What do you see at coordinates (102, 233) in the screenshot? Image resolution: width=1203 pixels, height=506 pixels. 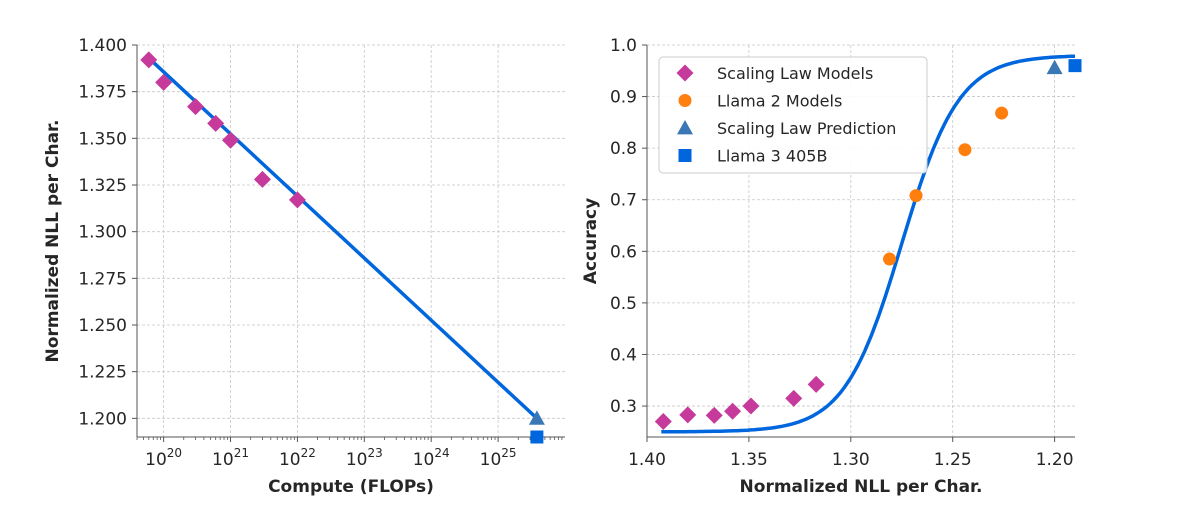 I see `y-tick-label: 1.300` at bounding box center [102, 233].